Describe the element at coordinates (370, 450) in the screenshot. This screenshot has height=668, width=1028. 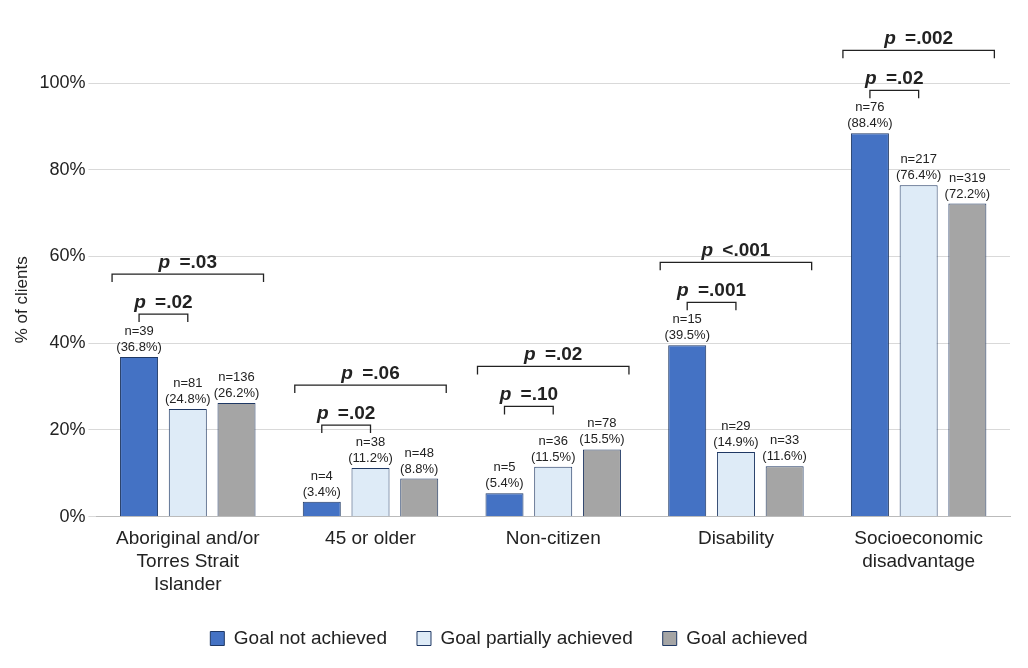
I see `data-label: n=38 (11.2%)` at that location.